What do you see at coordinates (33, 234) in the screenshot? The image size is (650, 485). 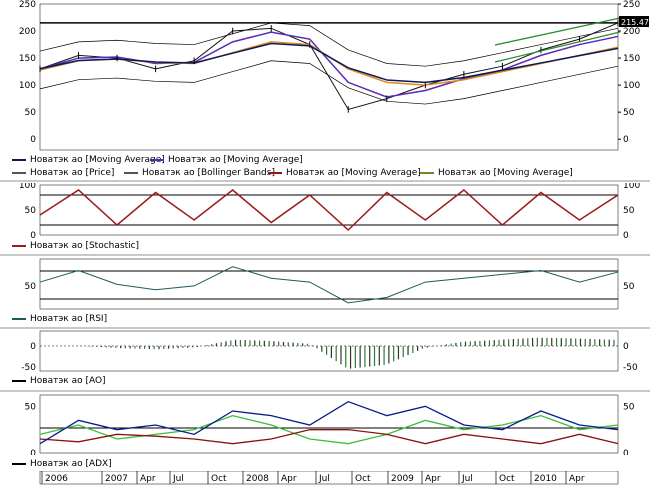 I see `stoch-tick-label: 0` at bounding box center [33, 234].